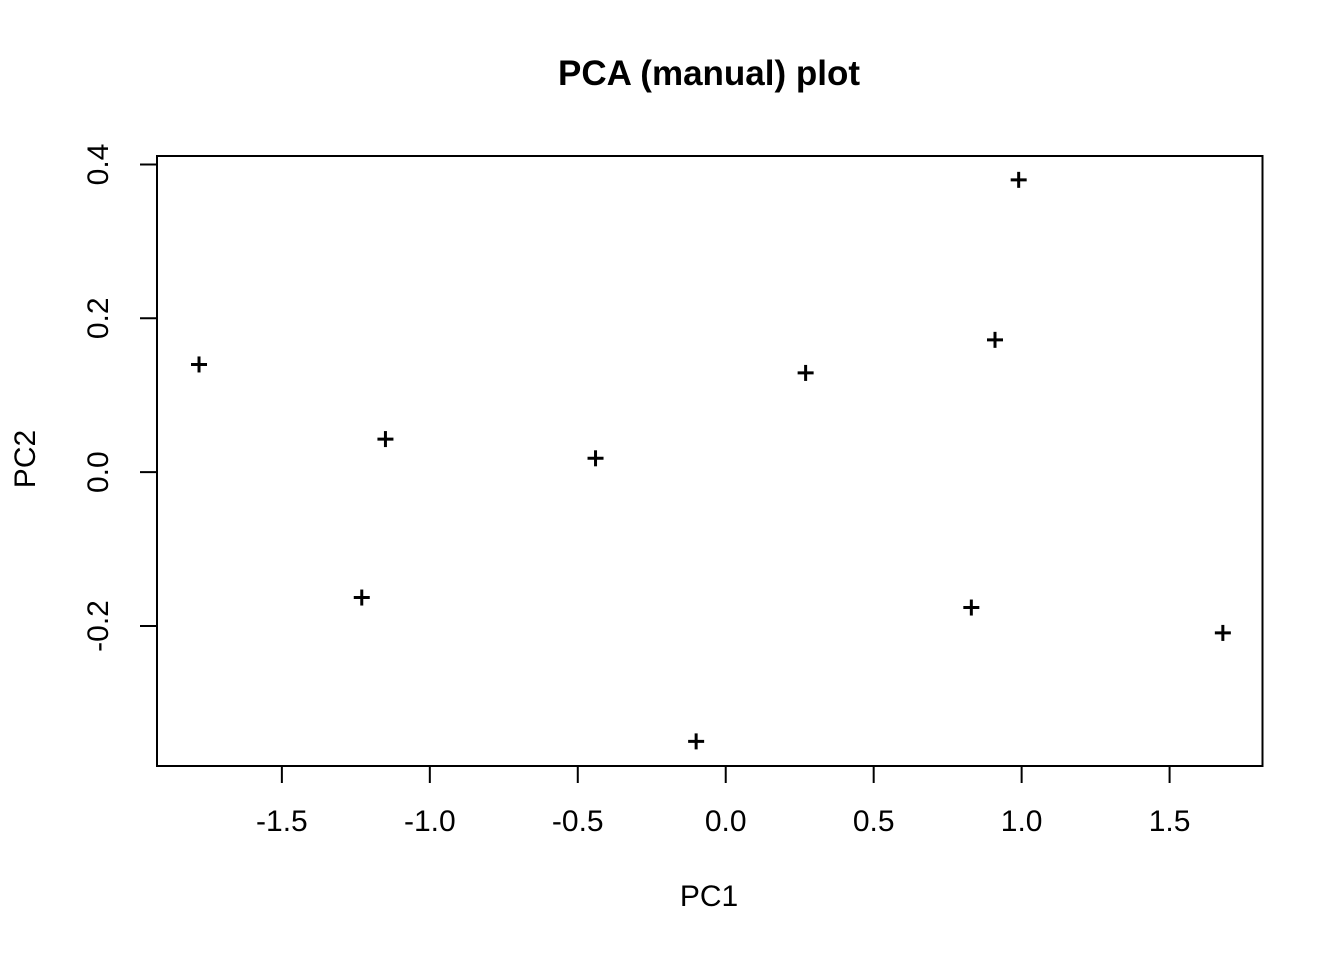 This screenshot has height=960, width=1344. I want to click on x-tick-label: 0.5, so click(874, 821).